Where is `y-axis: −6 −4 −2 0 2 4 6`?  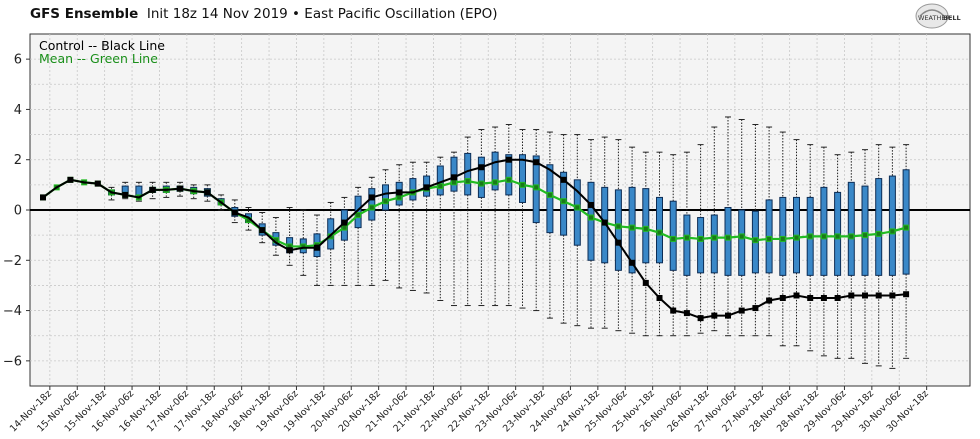 y-axis: −6 −4 −2 0 2 4 6 is located at coordinates (16, 211).